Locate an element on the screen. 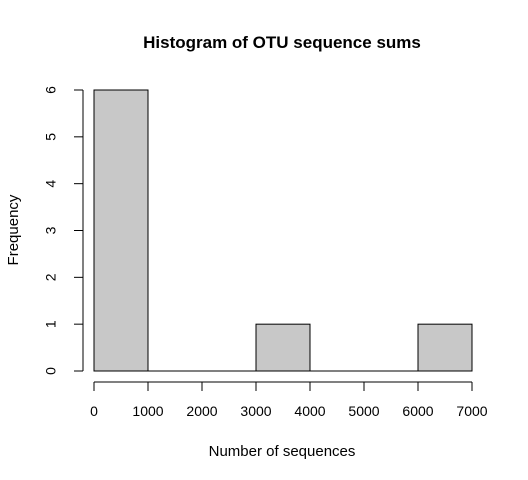  x-tick-label-6000: 6000 is located at coordinates (417, 411).